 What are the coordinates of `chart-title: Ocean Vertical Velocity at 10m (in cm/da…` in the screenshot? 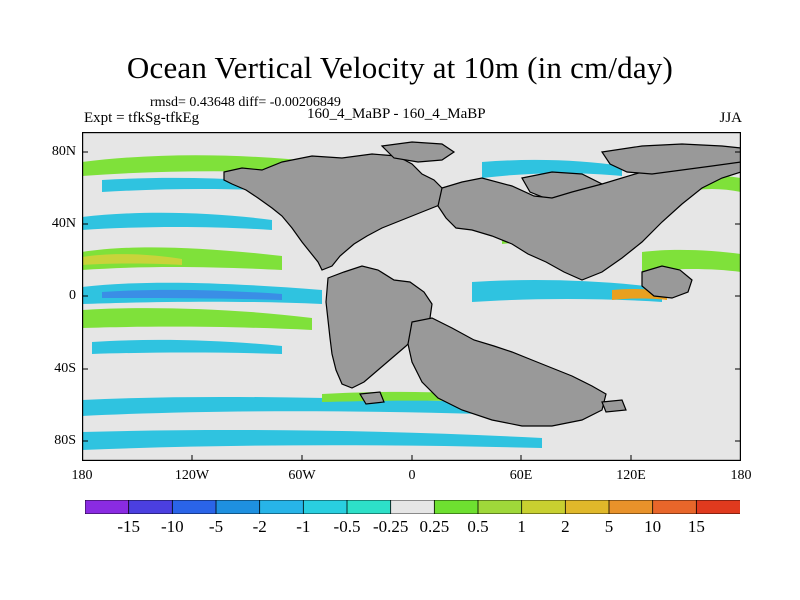 It's located at (400, 67).